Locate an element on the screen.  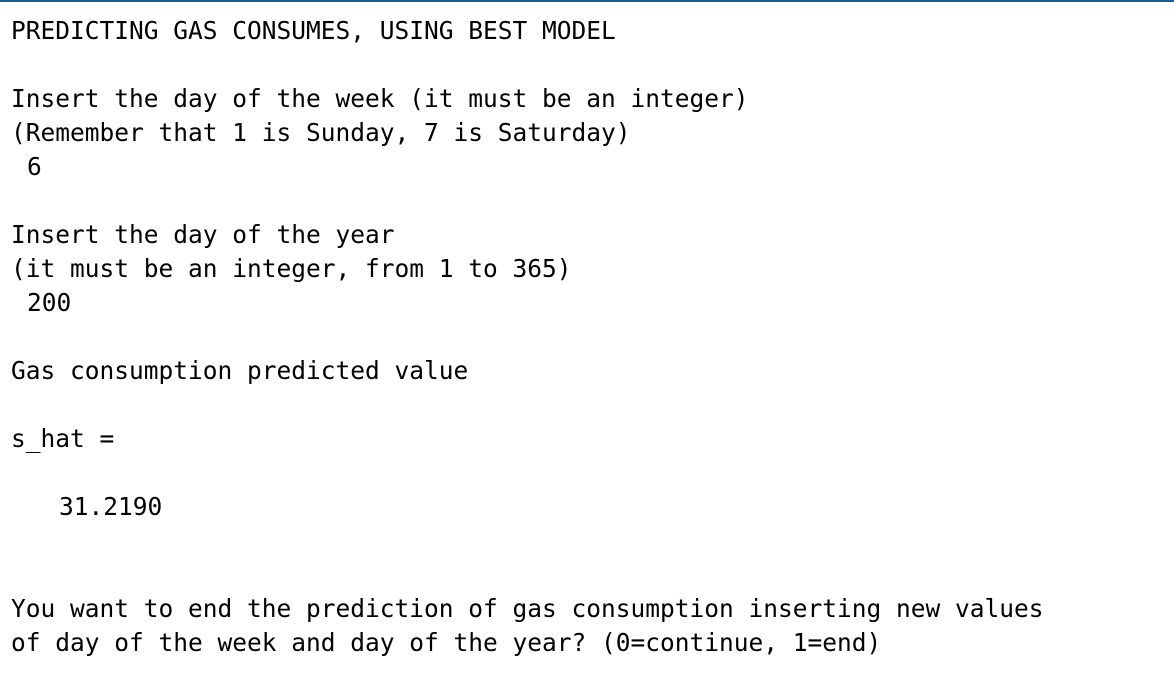
year-prompt-line-1: Insert the day of the year is located at coordinates (203, 234).